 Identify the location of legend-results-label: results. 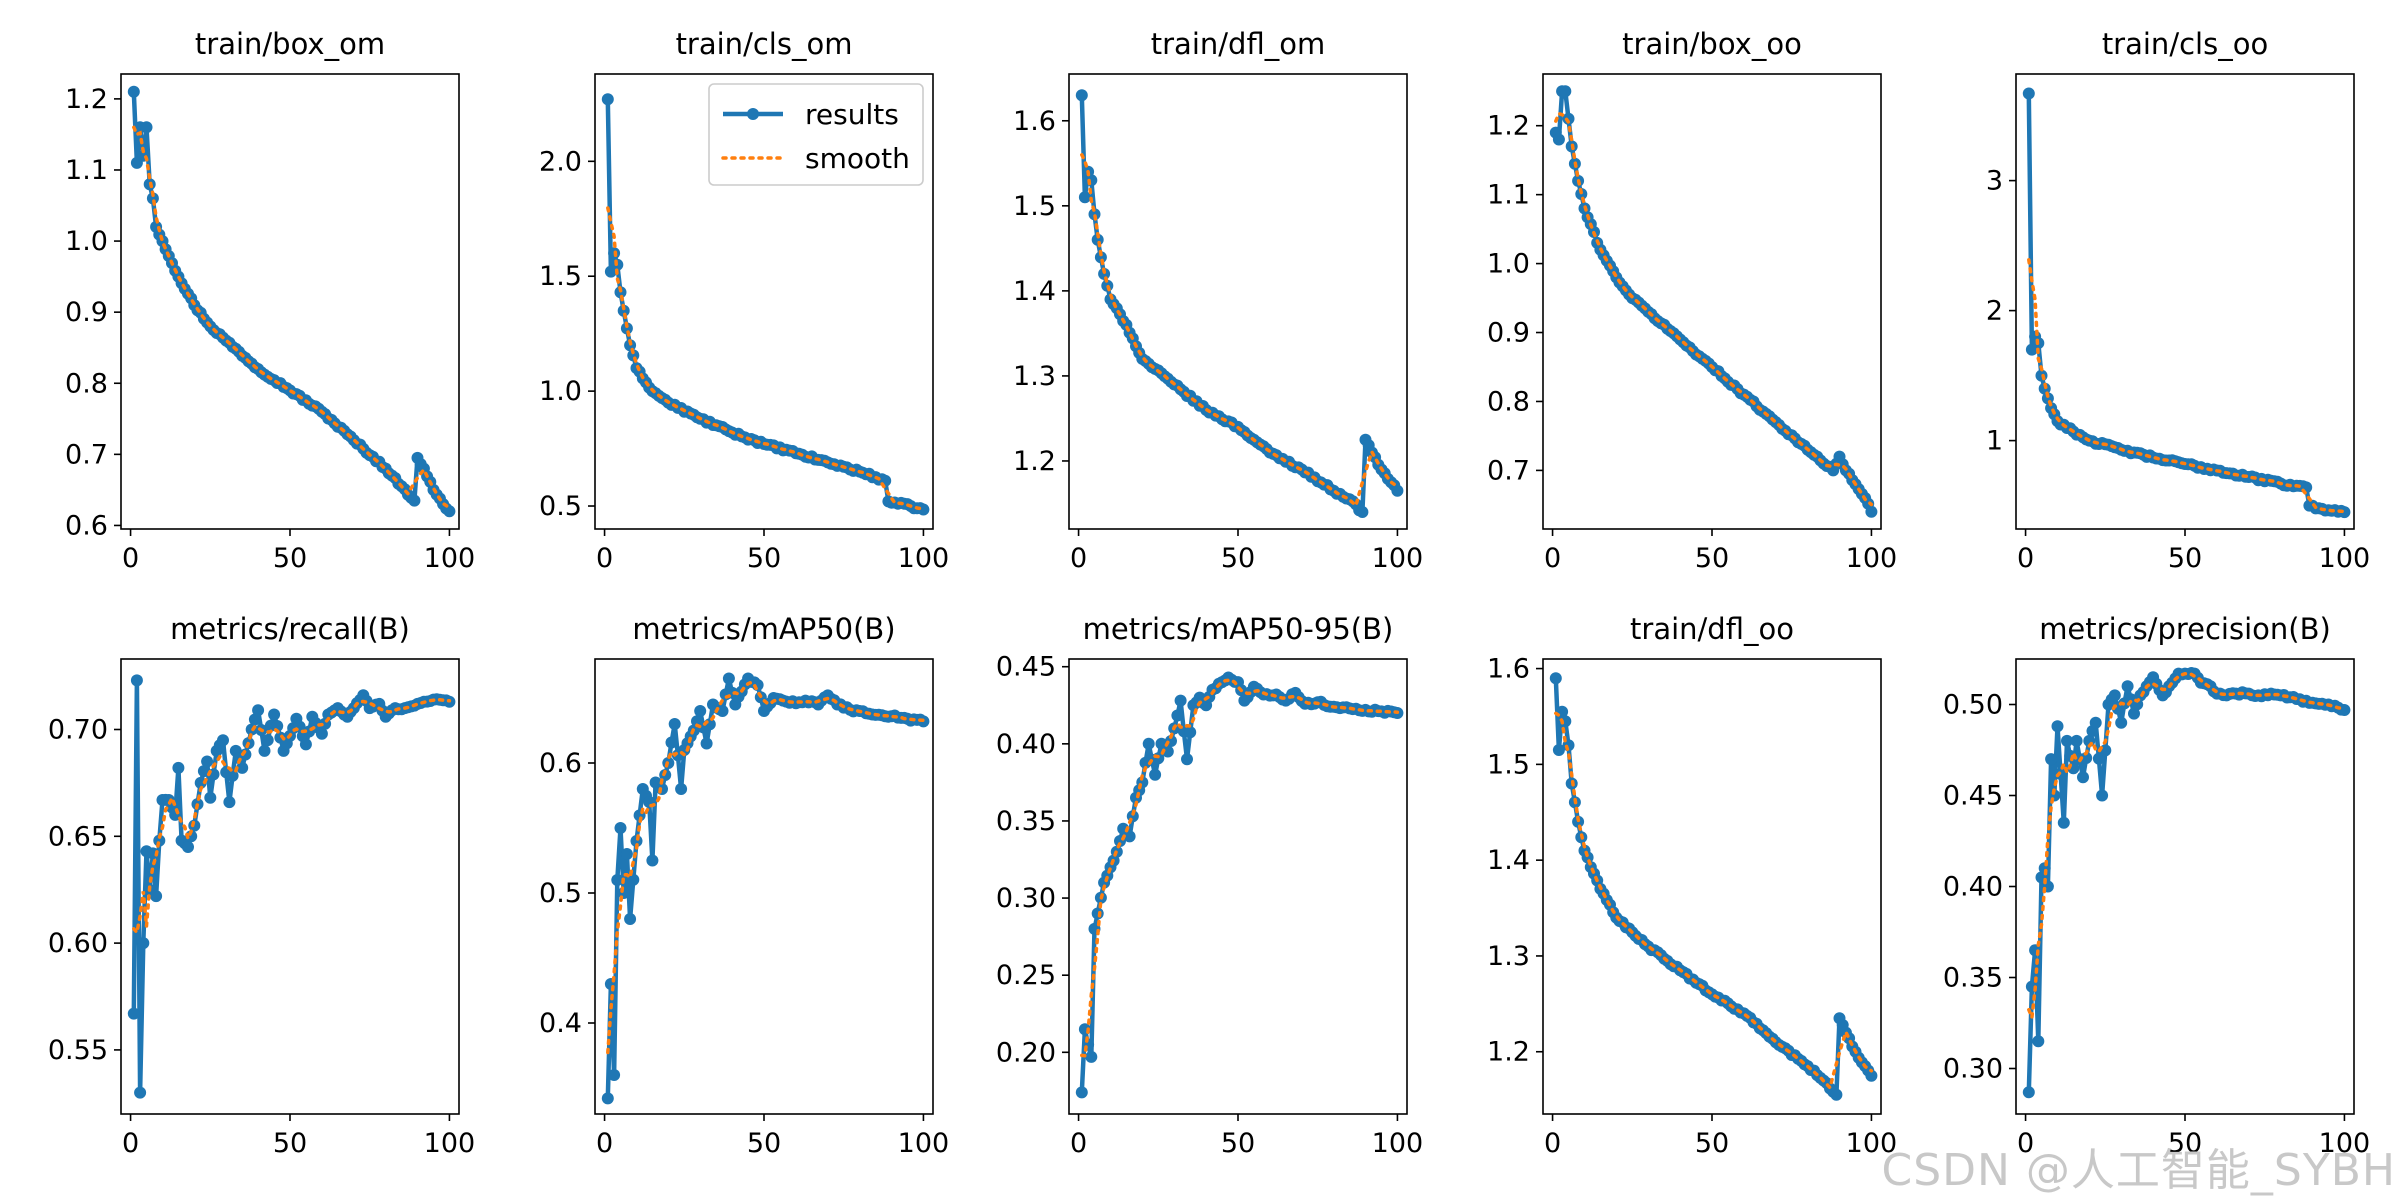
(852, 114).